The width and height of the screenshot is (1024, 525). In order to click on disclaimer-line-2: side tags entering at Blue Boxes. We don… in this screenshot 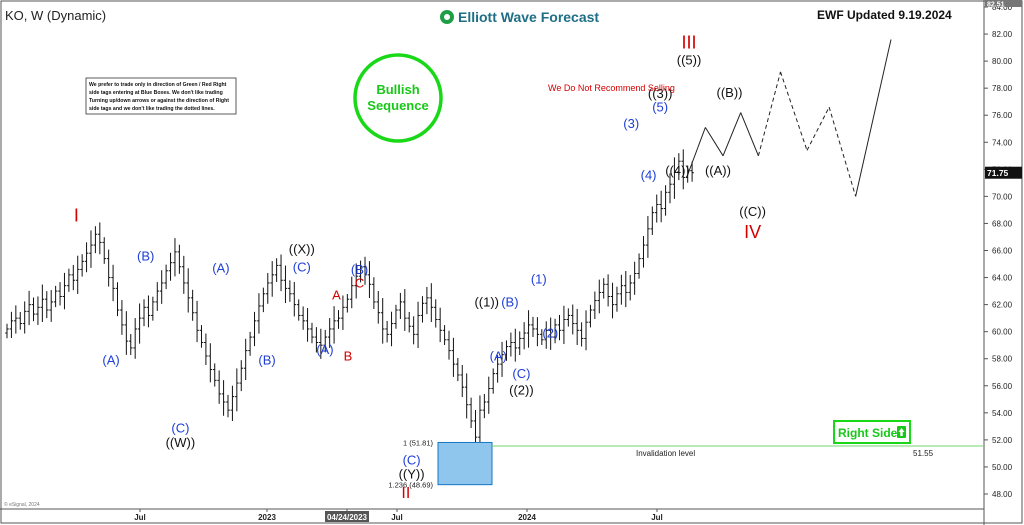, I will do `click(156, 93)`.